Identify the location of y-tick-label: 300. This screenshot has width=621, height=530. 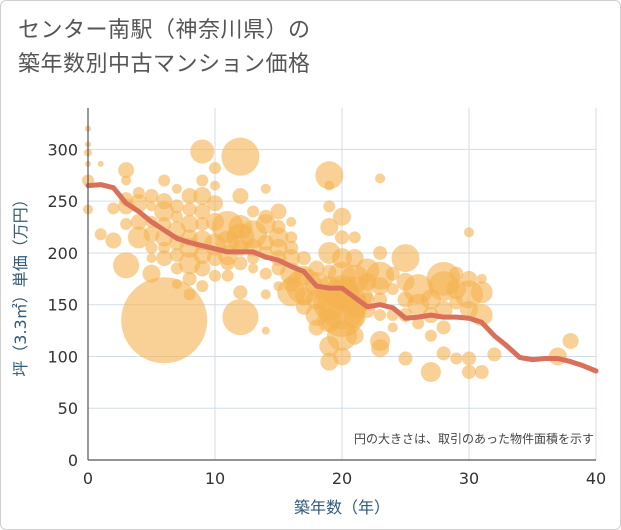
(62, 149).